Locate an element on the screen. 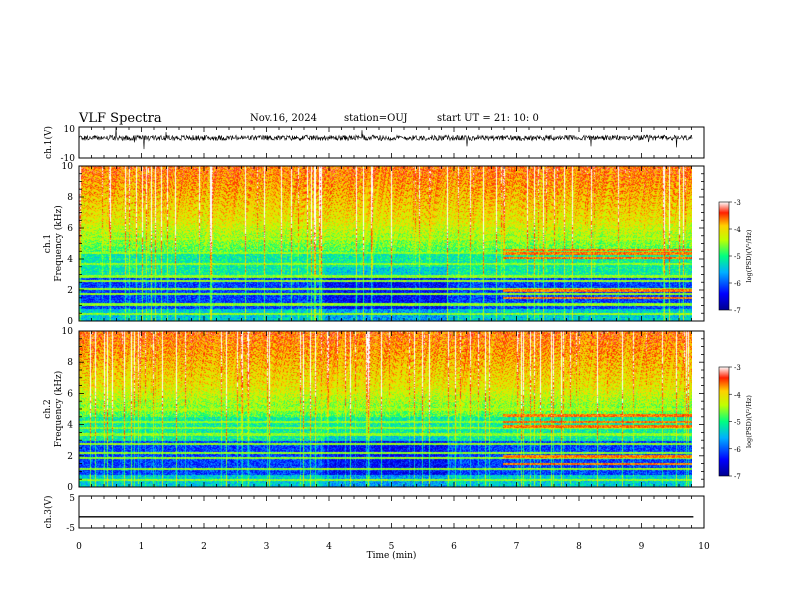 This screenshot has height=612, width=792. ch3-wave-ylabel: ch.3(V) is located at coordinates (48, 512).